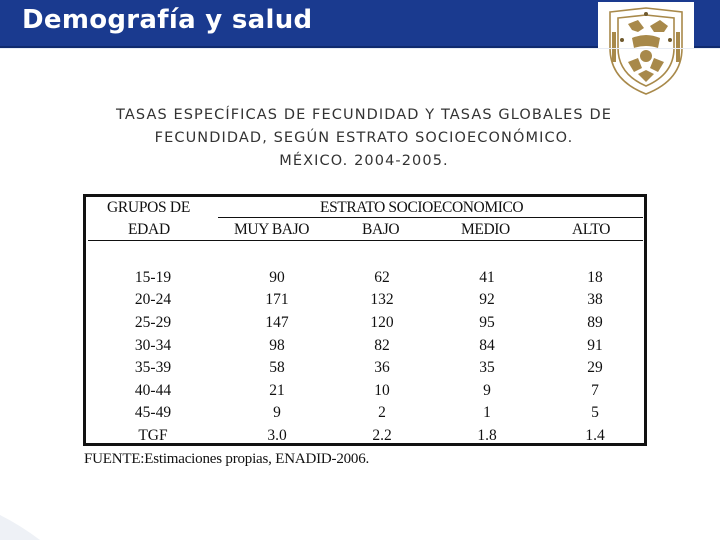 The height and width of the screenshot is (540, 720). I want to click on table-cell: 41, so click(487, 277).